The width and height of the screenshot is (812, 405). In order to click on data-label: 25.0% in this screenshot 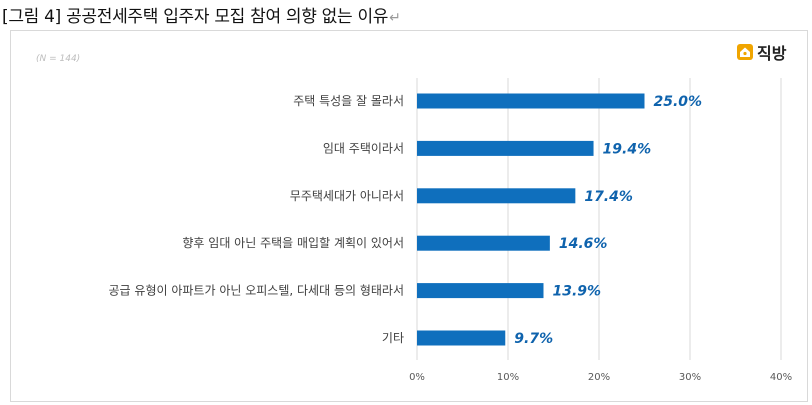, I will do `click(678, 102)`.